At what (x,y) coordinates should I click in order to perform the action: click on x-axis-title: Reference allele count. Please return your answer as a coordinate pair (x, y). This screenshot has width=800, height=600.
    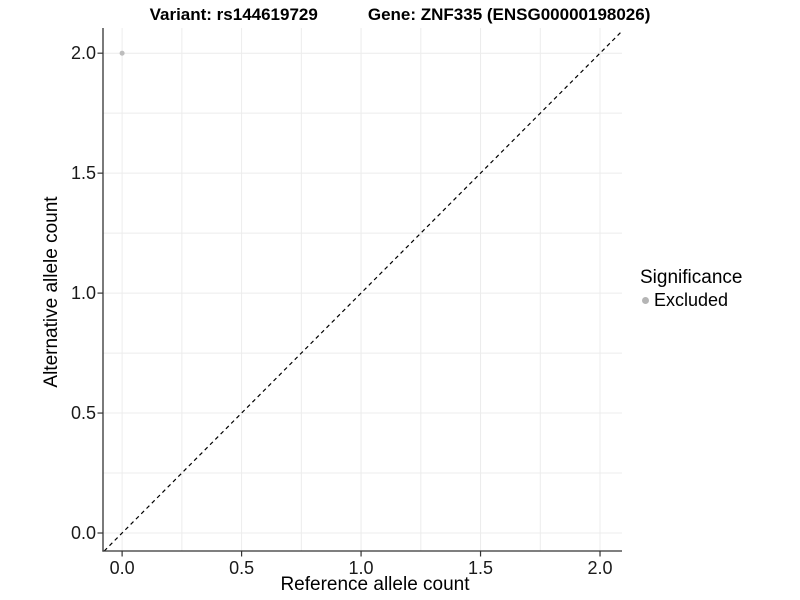
    Looking at the image, I should click on (375, 584).